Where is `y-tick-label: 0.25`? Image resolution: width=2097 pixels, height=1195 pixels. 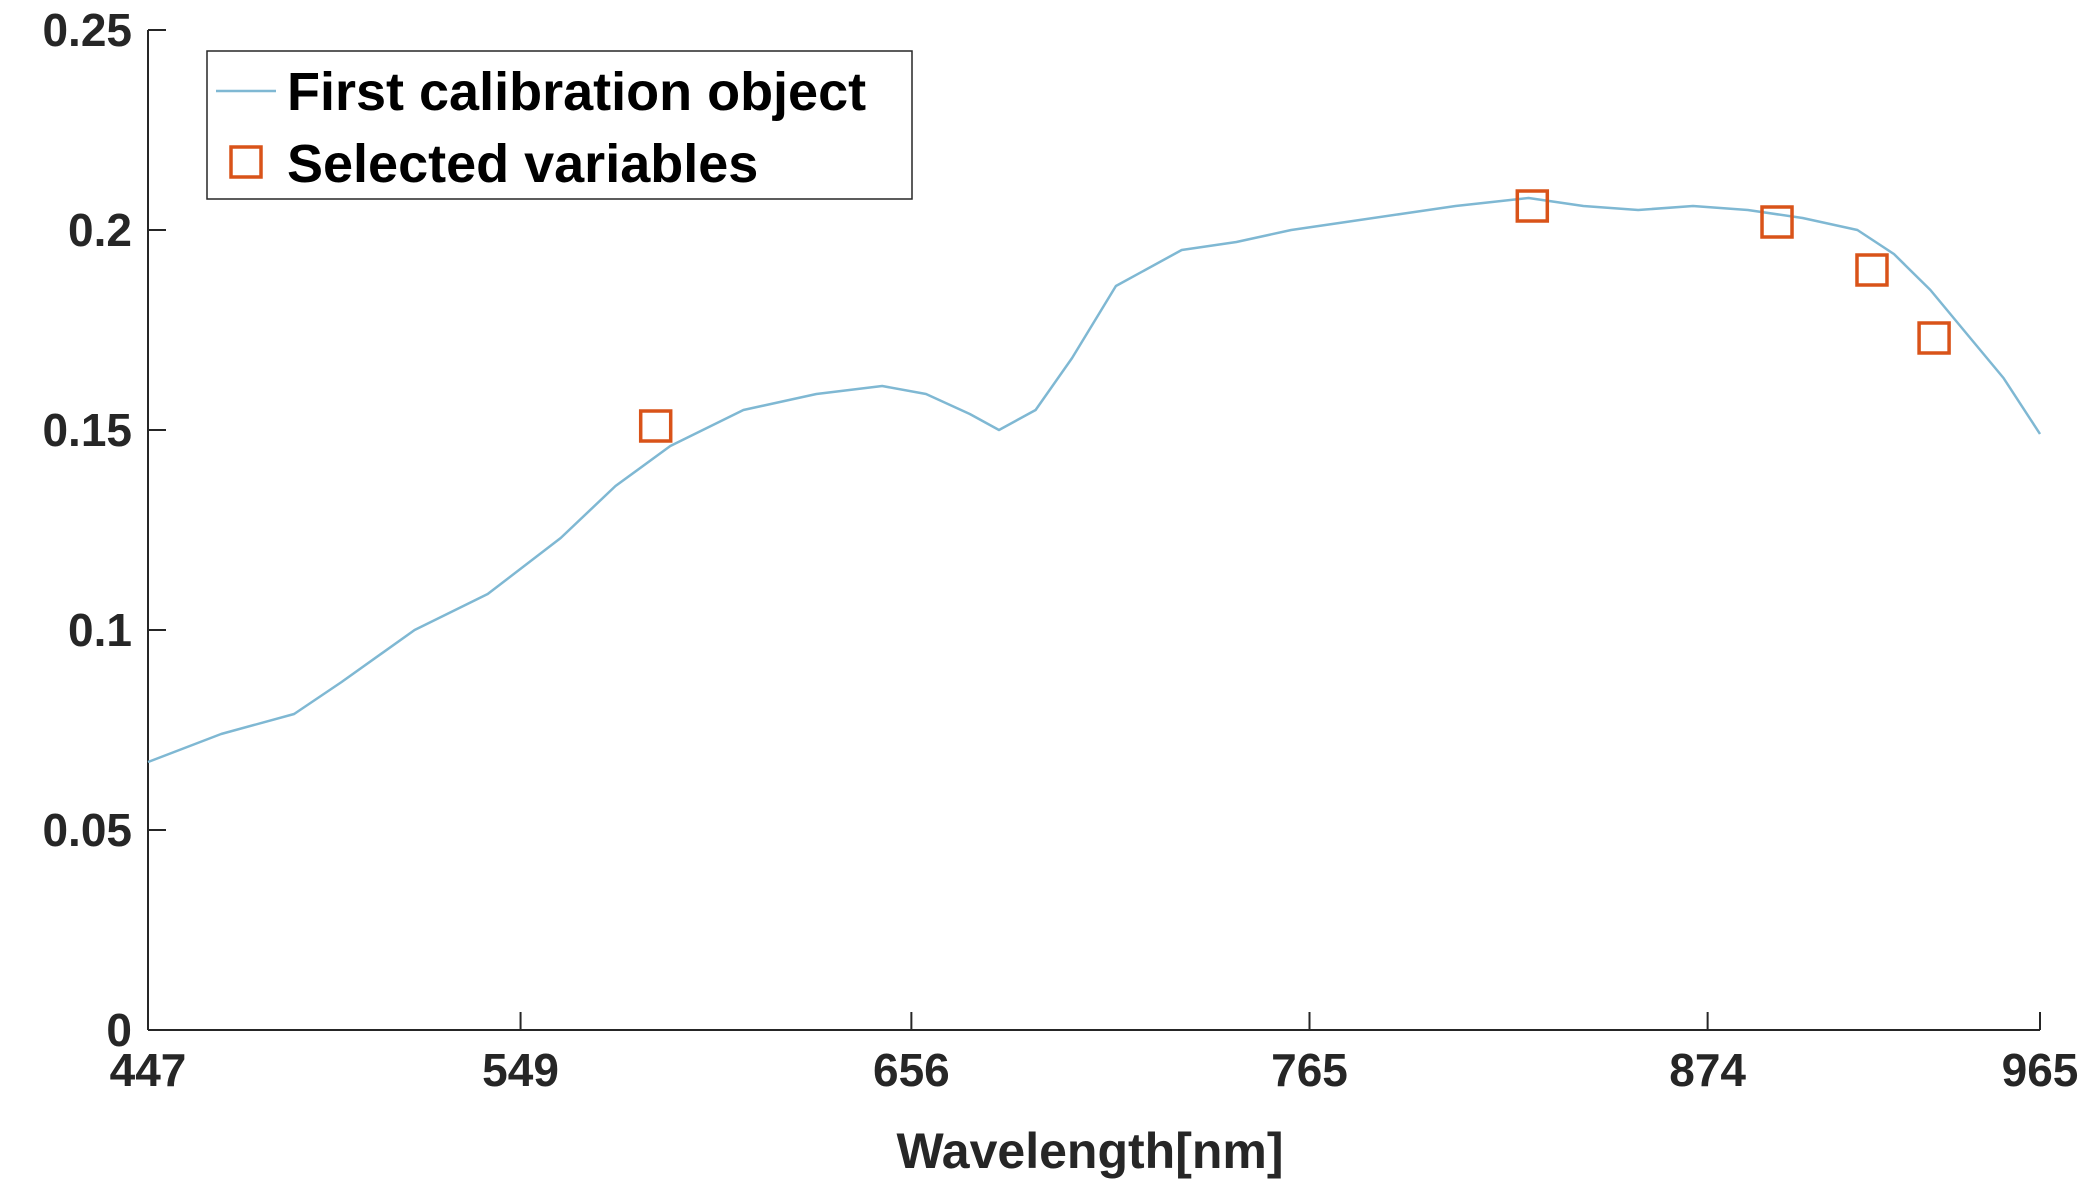 y-tick-label: 0.25 is located at coordinates (87, 30).